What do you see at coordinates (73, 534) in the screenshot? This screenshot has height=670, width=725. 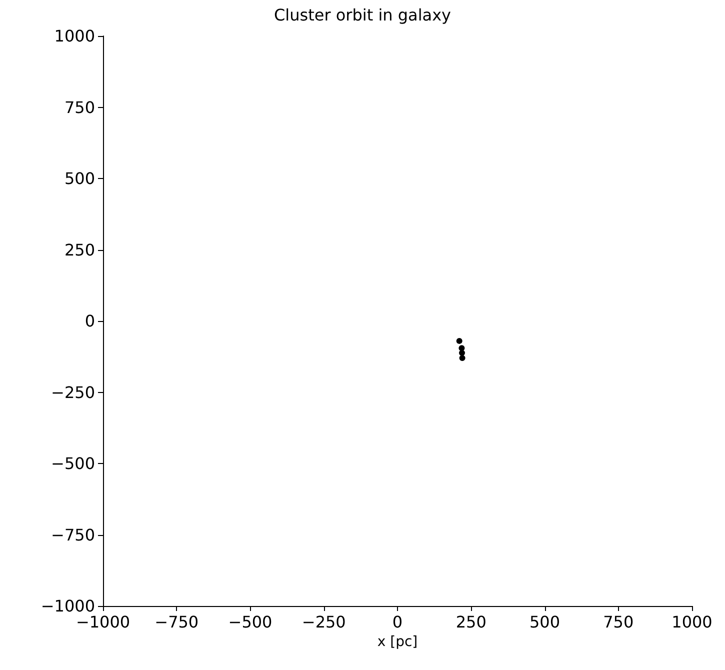 I see `y-tick-label: −750` at bounding box center [73, 534].